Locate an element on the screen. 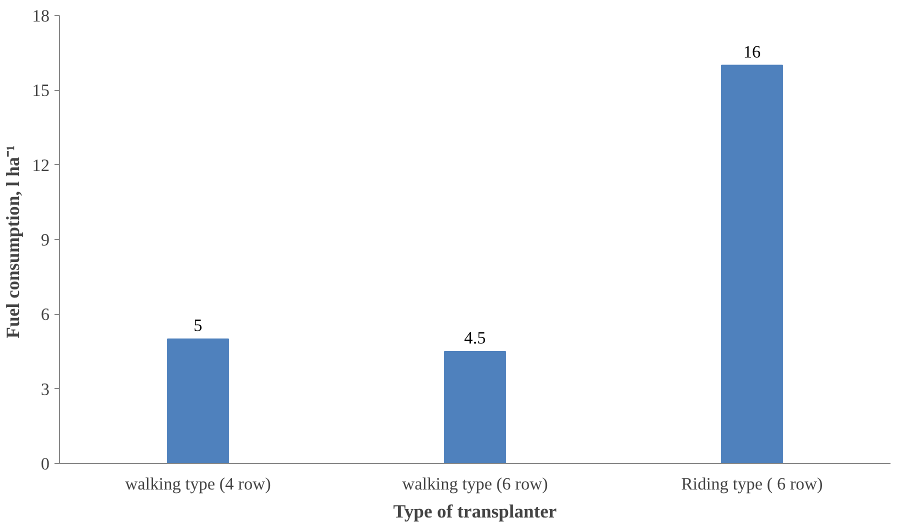 The width and height of the screenshot is (908, 528). x-axis-title: Type of transplanter is located at coordinates (475, 512).